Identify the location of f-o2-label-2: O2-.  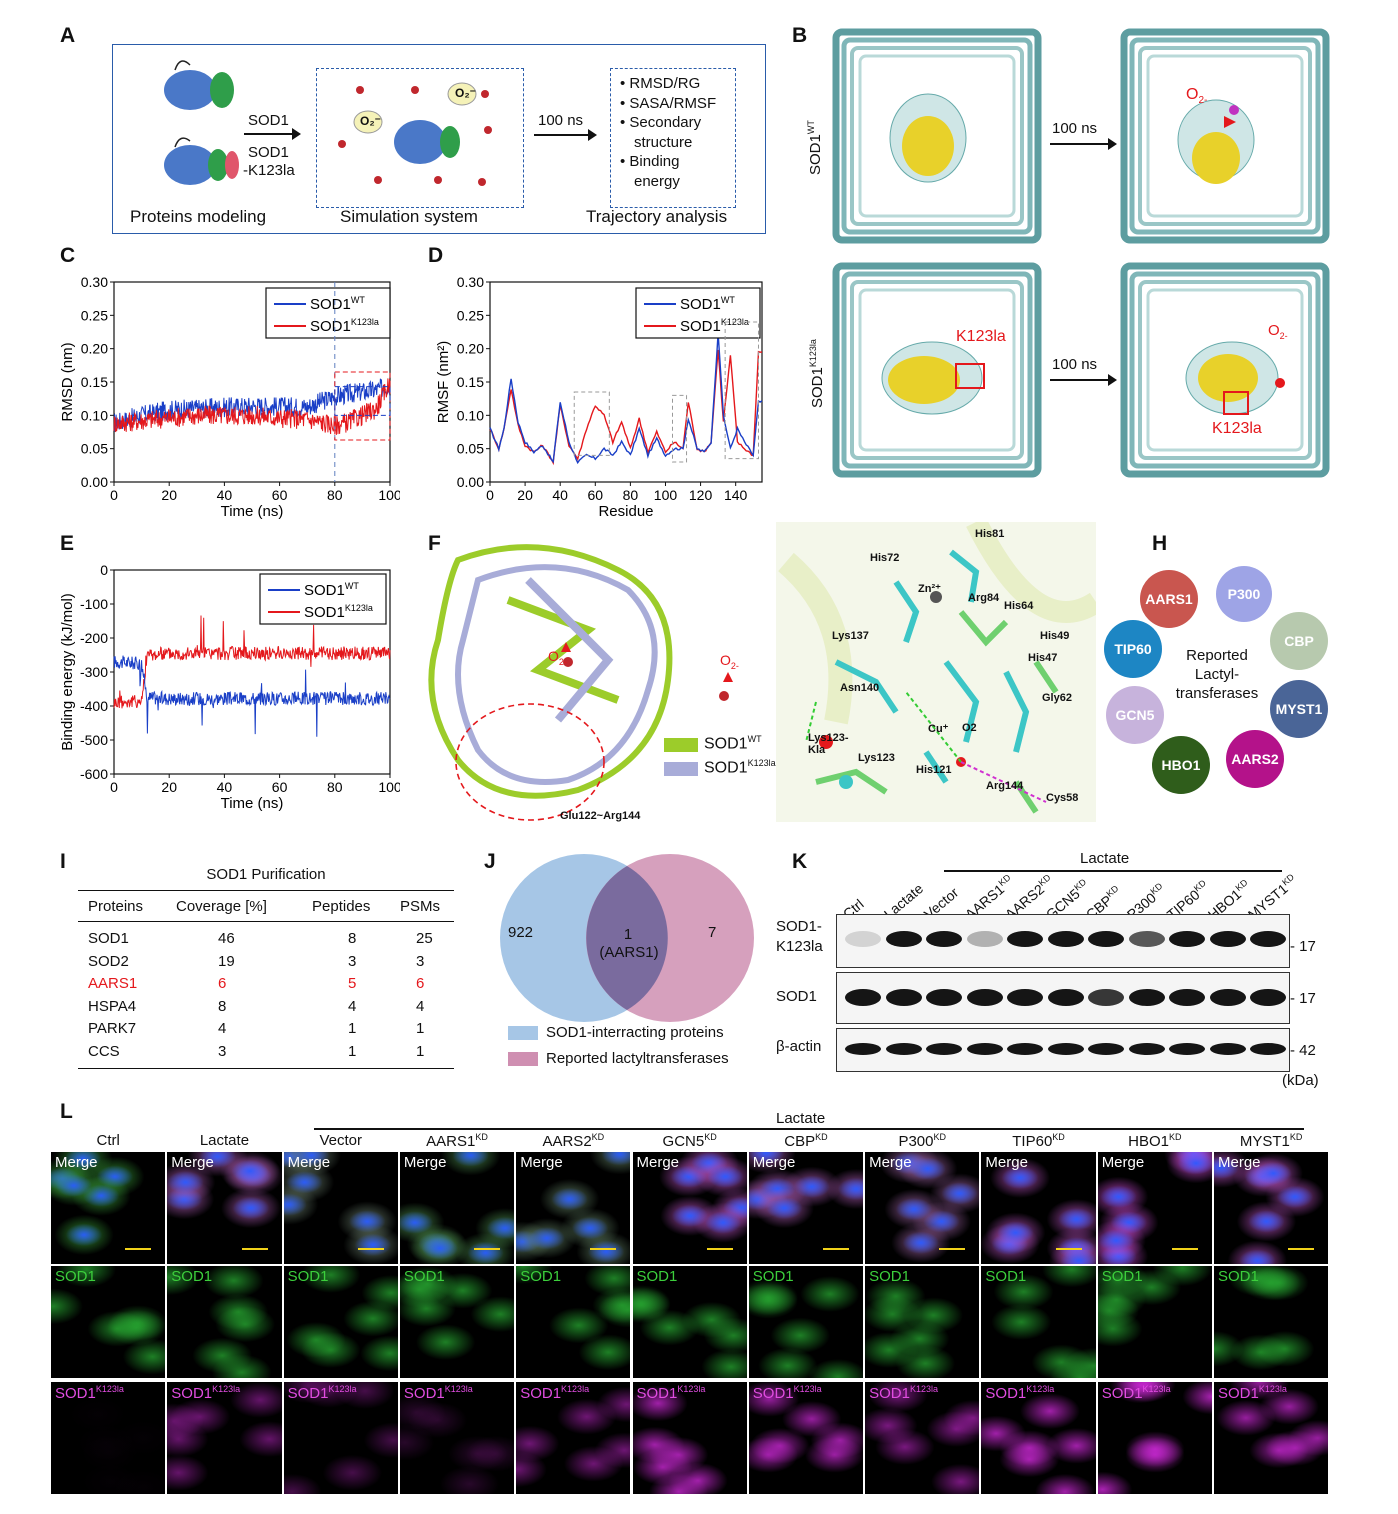
(729, 661).